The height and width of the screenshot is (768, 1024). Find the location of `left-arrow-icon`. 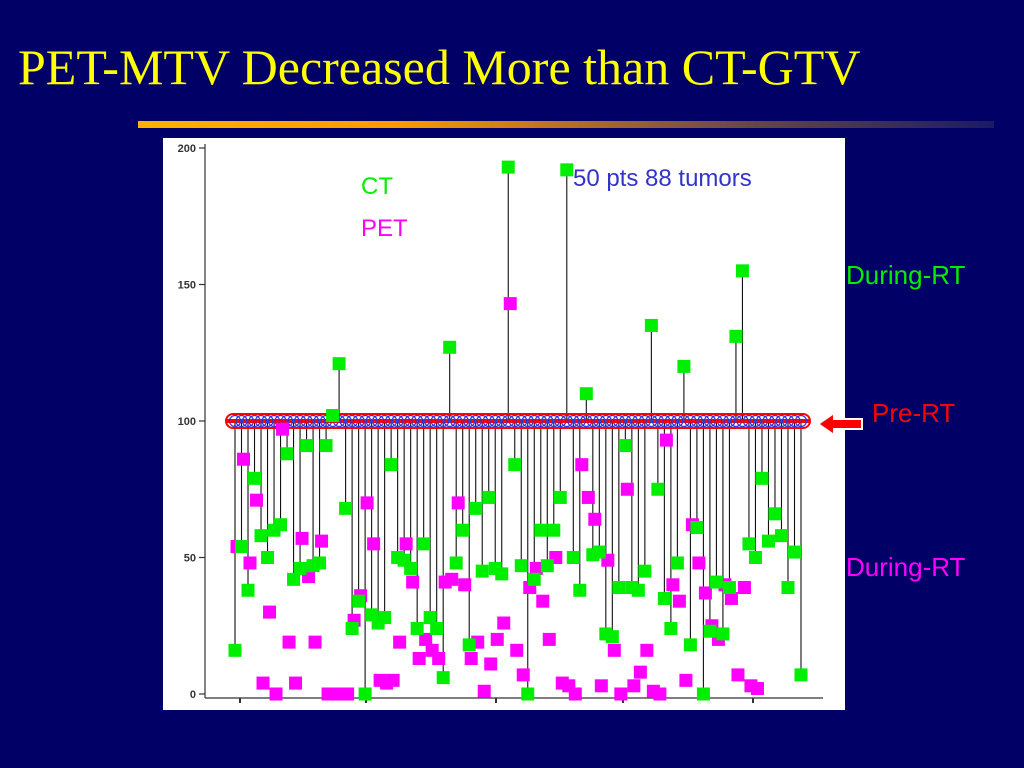

left-arrow-icon is located at coordinates (840, 424).